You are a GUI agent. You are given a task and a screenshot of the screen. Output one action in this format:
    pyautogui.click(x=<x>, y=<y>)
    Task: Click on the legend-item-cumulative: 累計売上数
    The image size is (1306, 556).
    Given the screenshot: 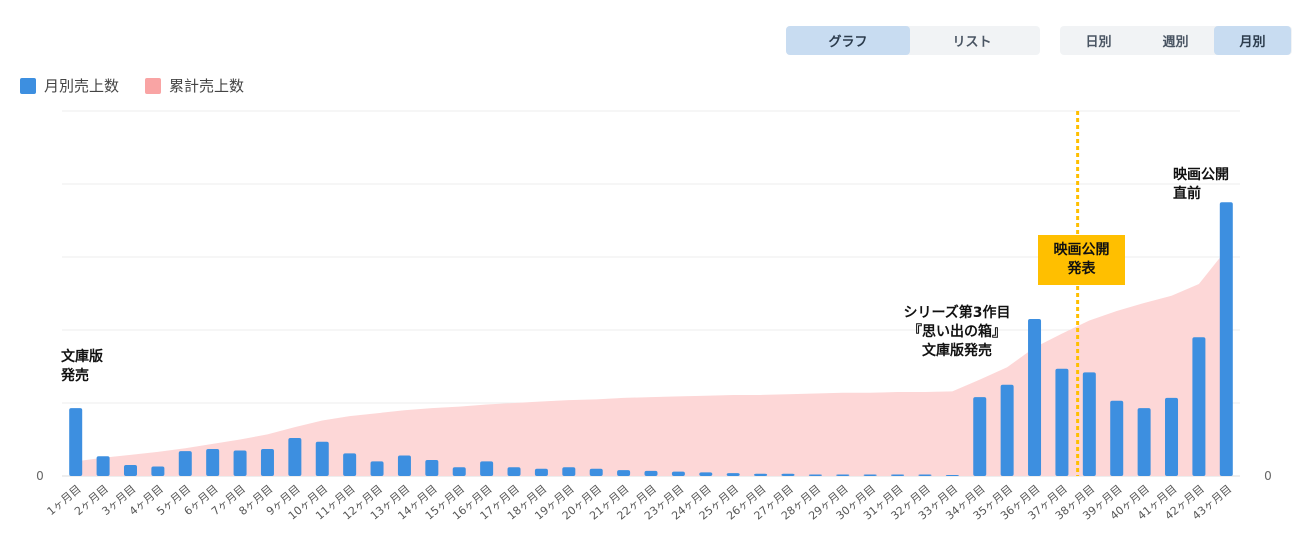 What is the action you would take?
    pyautogui.click(x=194, y=85)
    